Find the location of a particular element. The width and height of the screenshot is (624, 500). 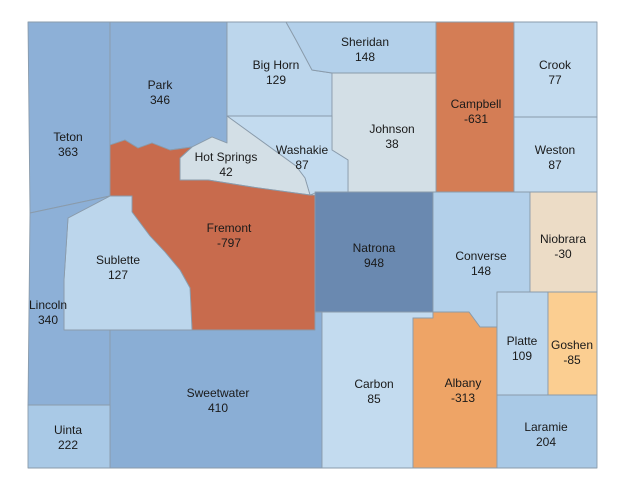

county-uinta is located at coordinates (69, 436).